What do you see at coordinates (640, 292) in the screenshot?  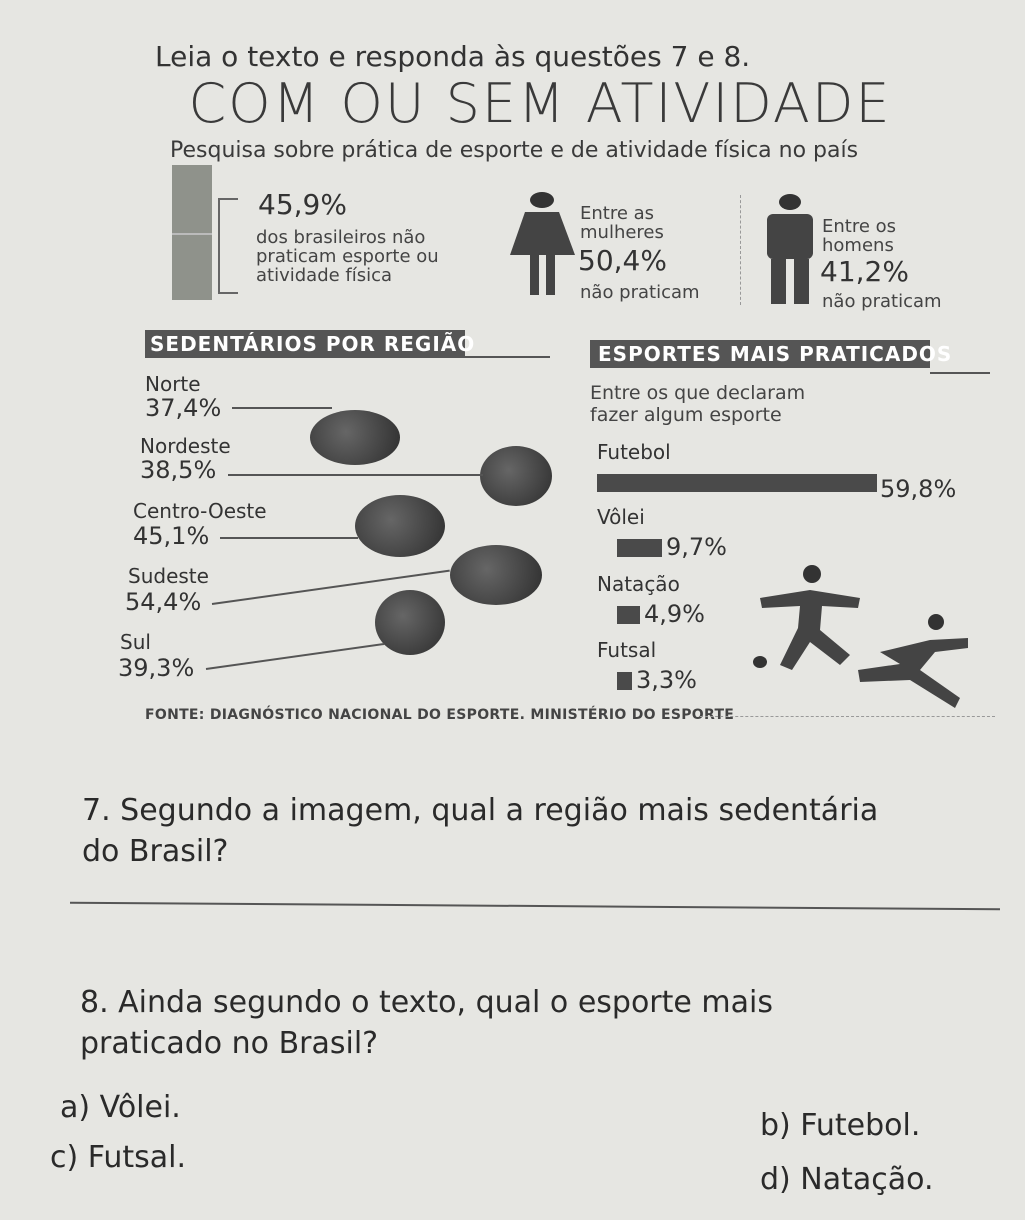 I see `women-stat-post: não praticam` at bounding box center [640, 292].